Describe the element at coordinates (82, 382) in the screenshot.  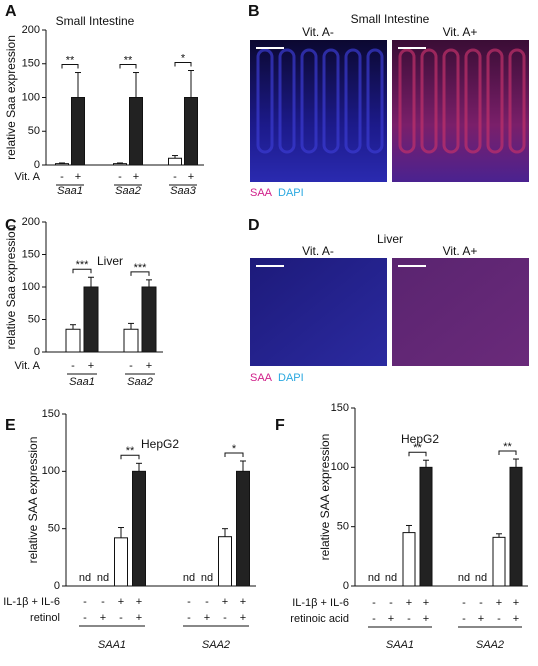
I see `x-tick-label: Saa1` at that location.